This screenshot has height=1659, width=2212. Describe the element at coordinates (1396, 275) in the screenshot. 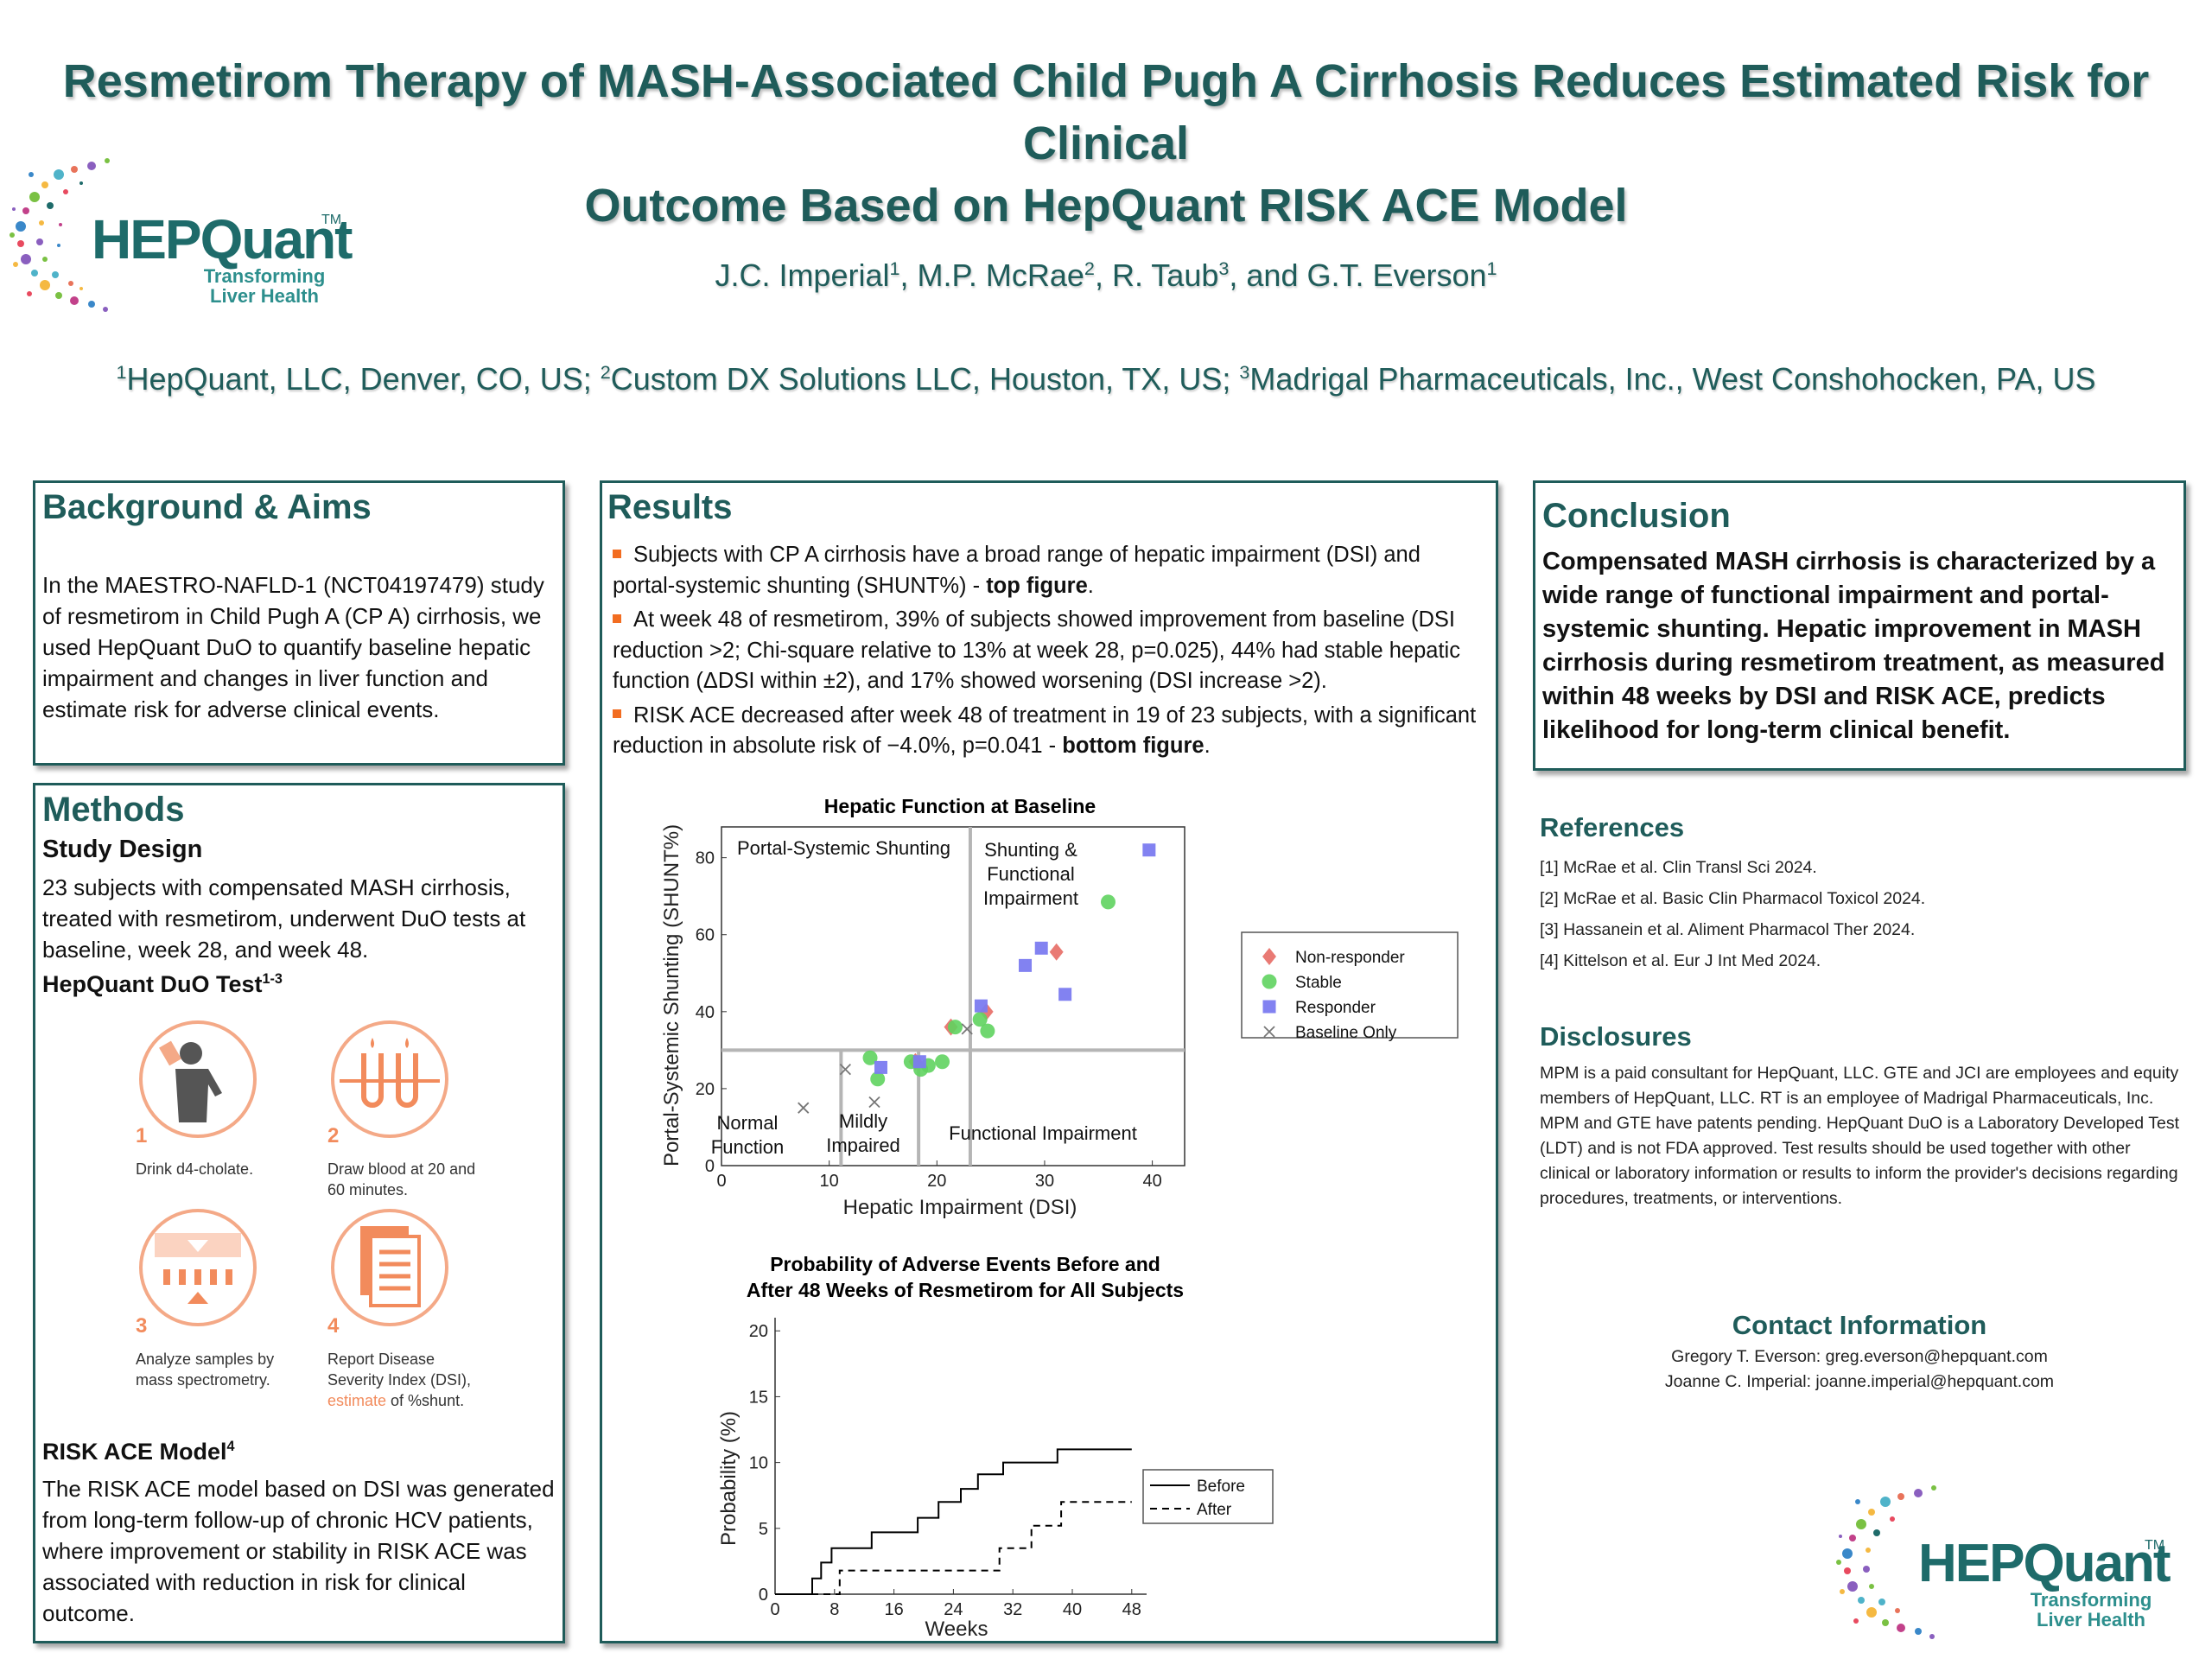

I see `author: G.T. Everson` at that location.